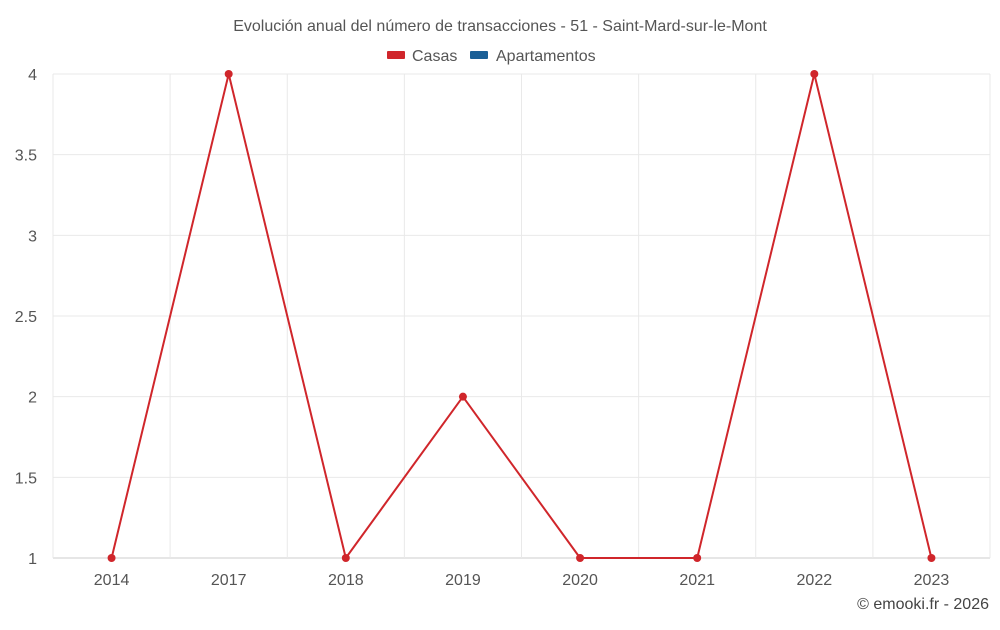  I want to click on y-tick-label: 2, so click(32, 398).